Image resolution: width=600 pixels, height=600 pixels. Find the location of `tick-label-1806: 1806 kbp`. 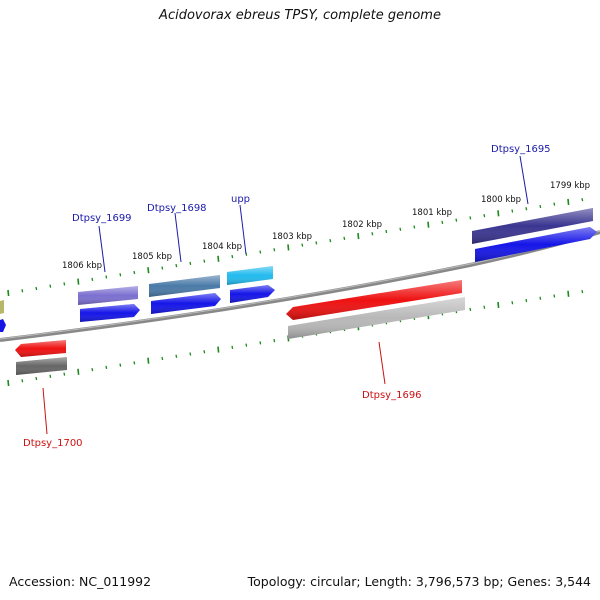

tick-label-1806: 1806 kbp is located at coordinates (82, 266).